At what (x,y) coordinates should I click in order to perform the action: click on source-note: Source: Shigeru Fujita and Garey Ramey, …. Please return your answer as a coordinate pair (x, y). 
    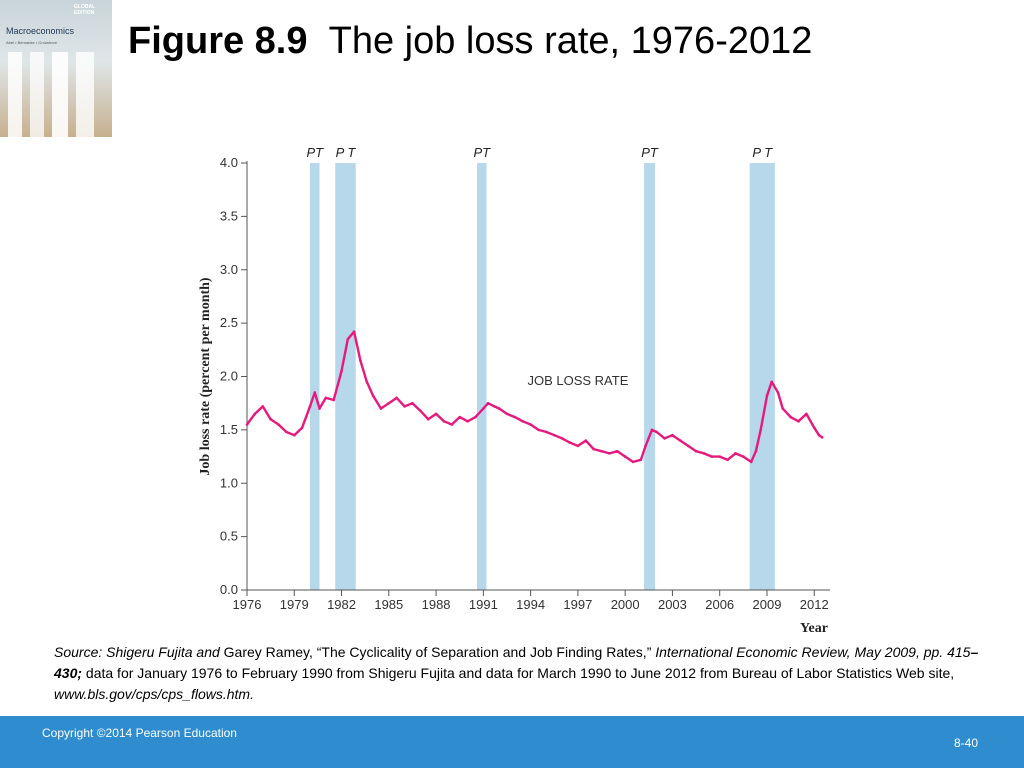
    Looking at the image, I should click on (519, 673).